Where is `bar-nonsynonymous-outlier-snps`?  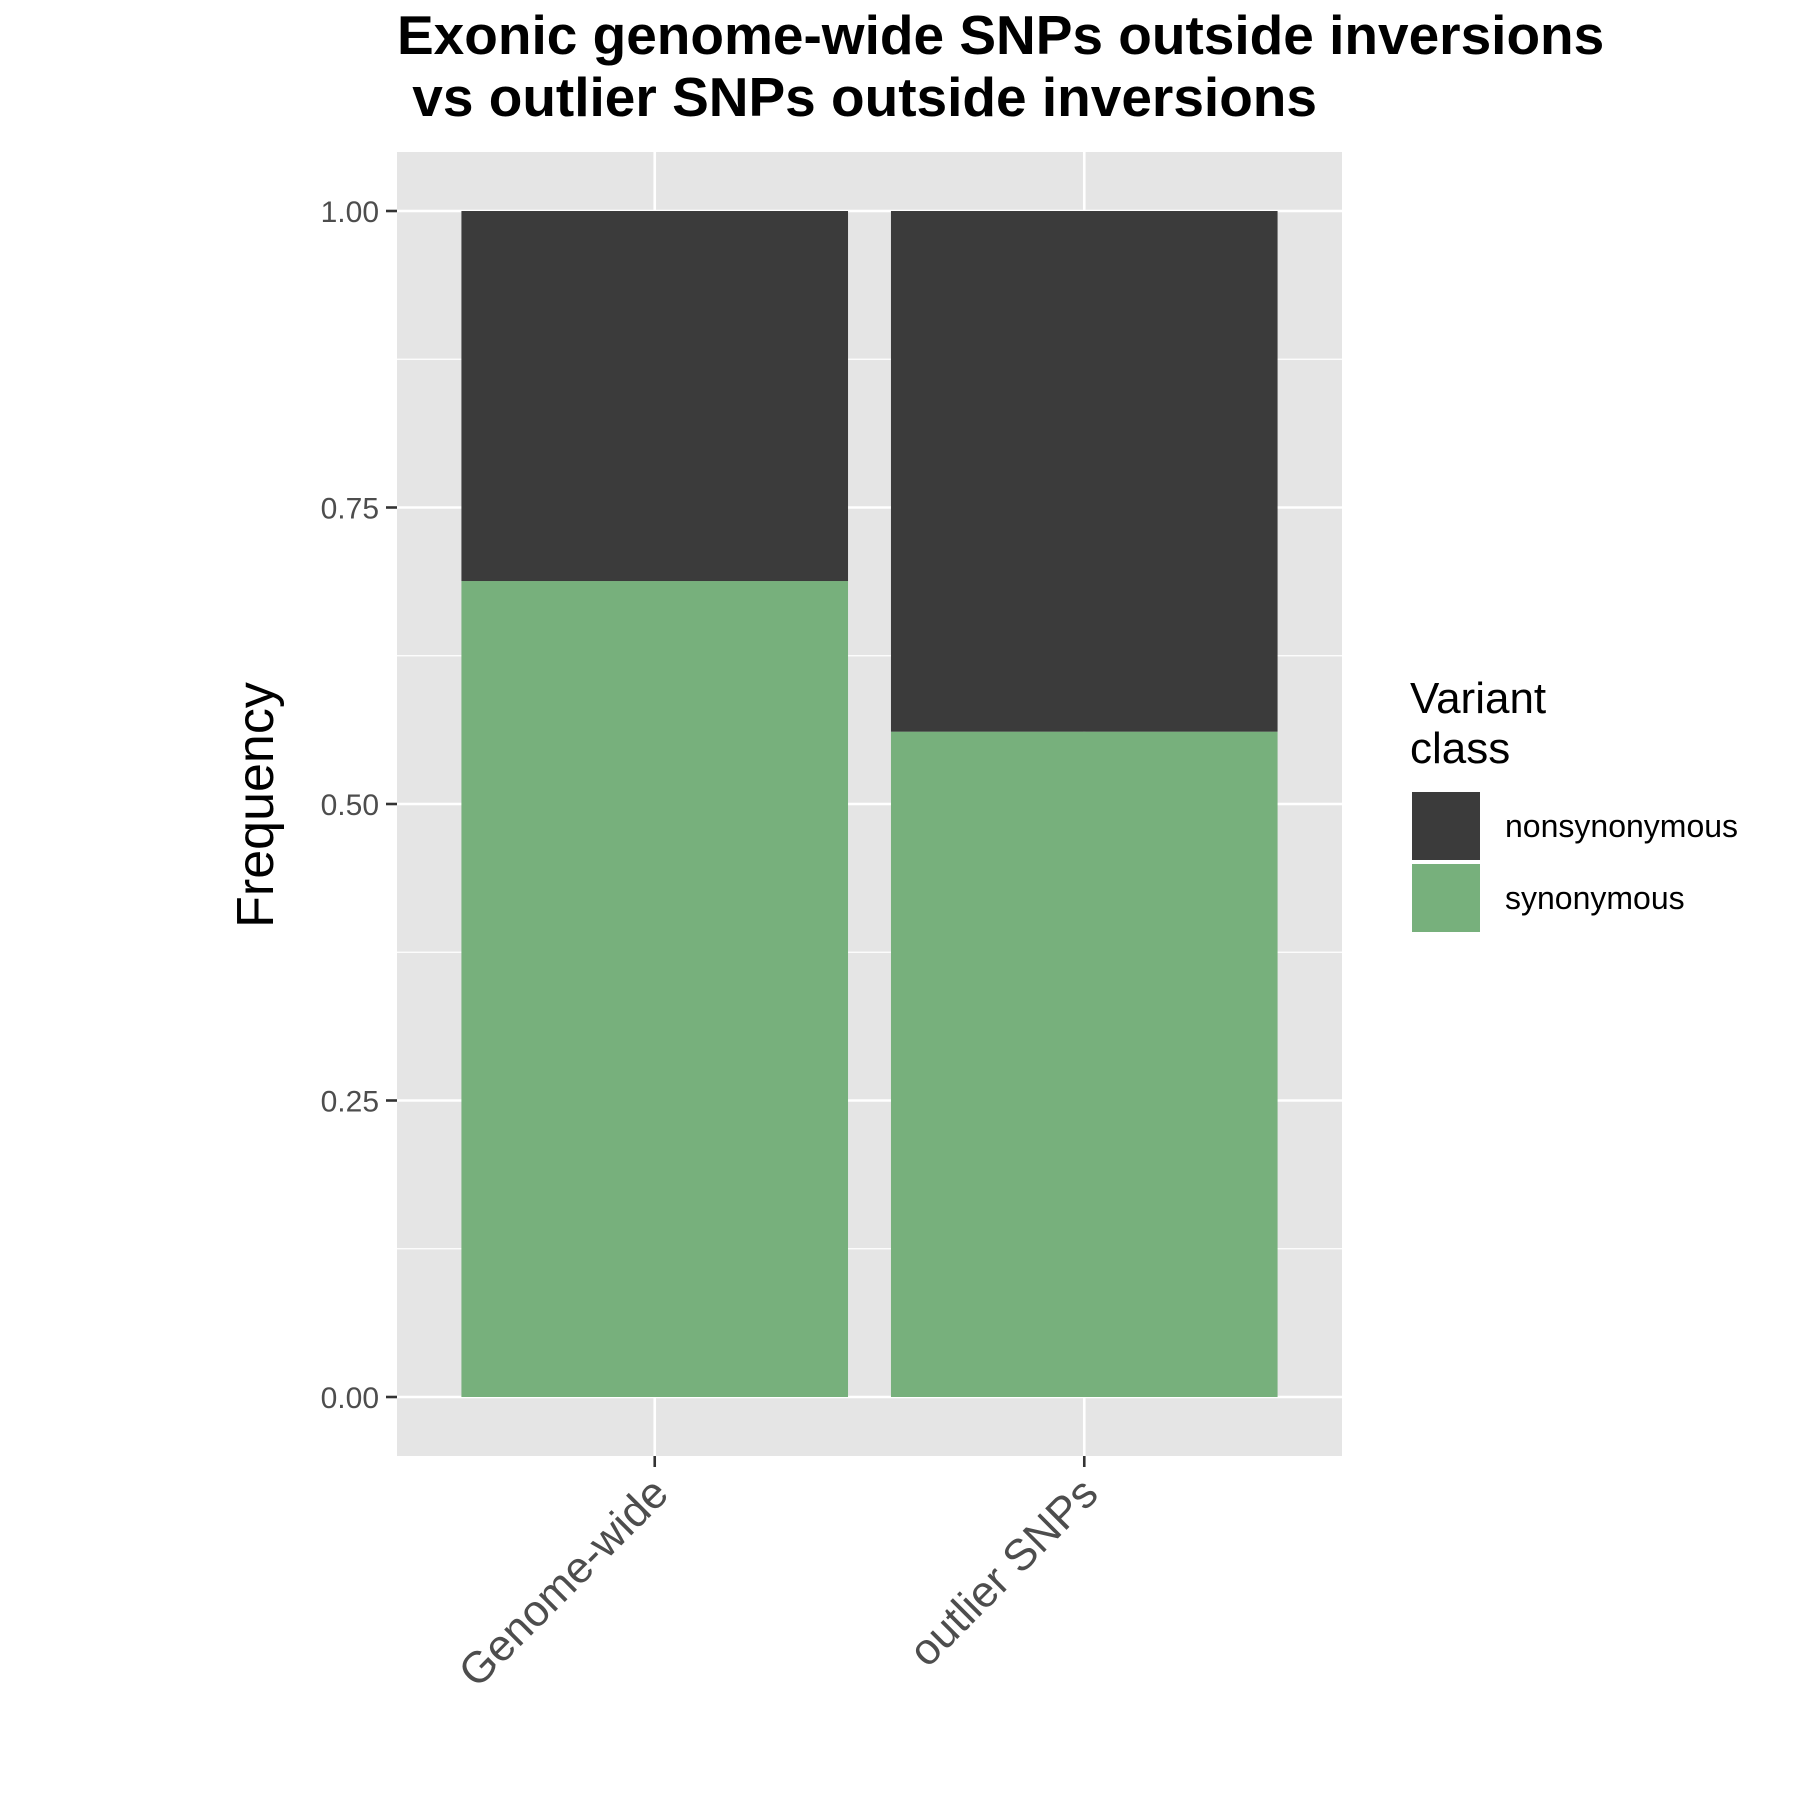
bar-nonsynonymous-outlier-snps is located at coordinates (1084, 471).